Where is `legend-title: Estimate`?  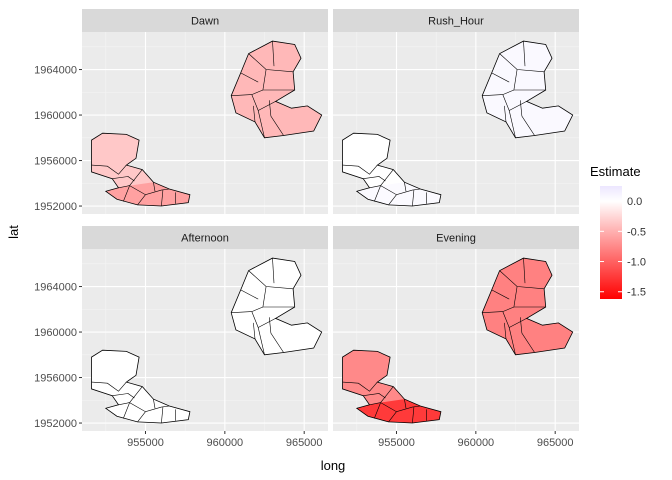
legend-title: Estimate is located at coordinates (615, 171).